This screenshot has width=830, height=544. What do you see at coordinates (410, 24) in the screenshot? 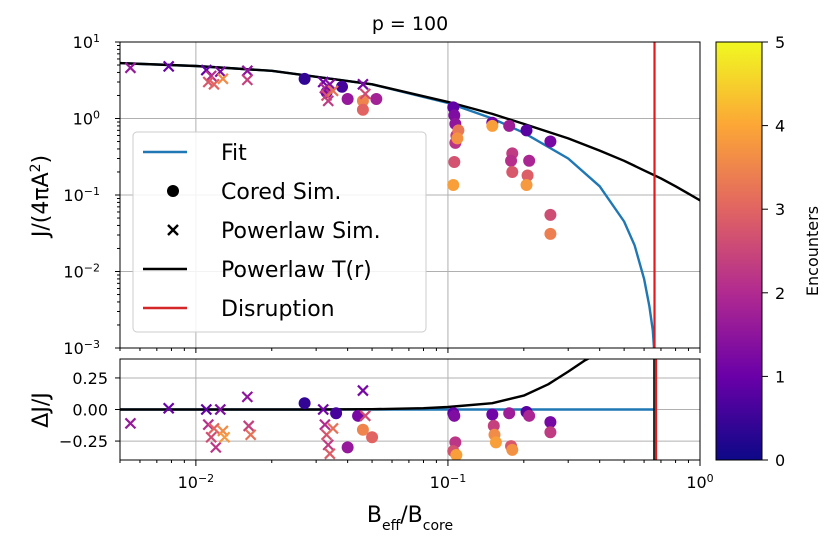
I see `chart-title: p = 100` at bounding box center [410, 24].